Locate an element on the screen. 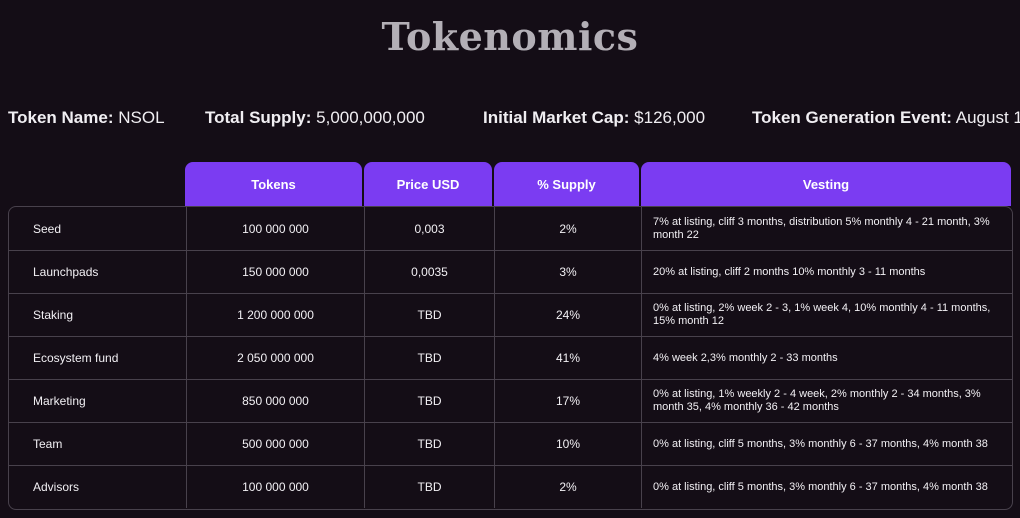 The width and height of the screenshot is (1020, 518). total-supply-label: Total Supply: is located at coordinates (258, 117).